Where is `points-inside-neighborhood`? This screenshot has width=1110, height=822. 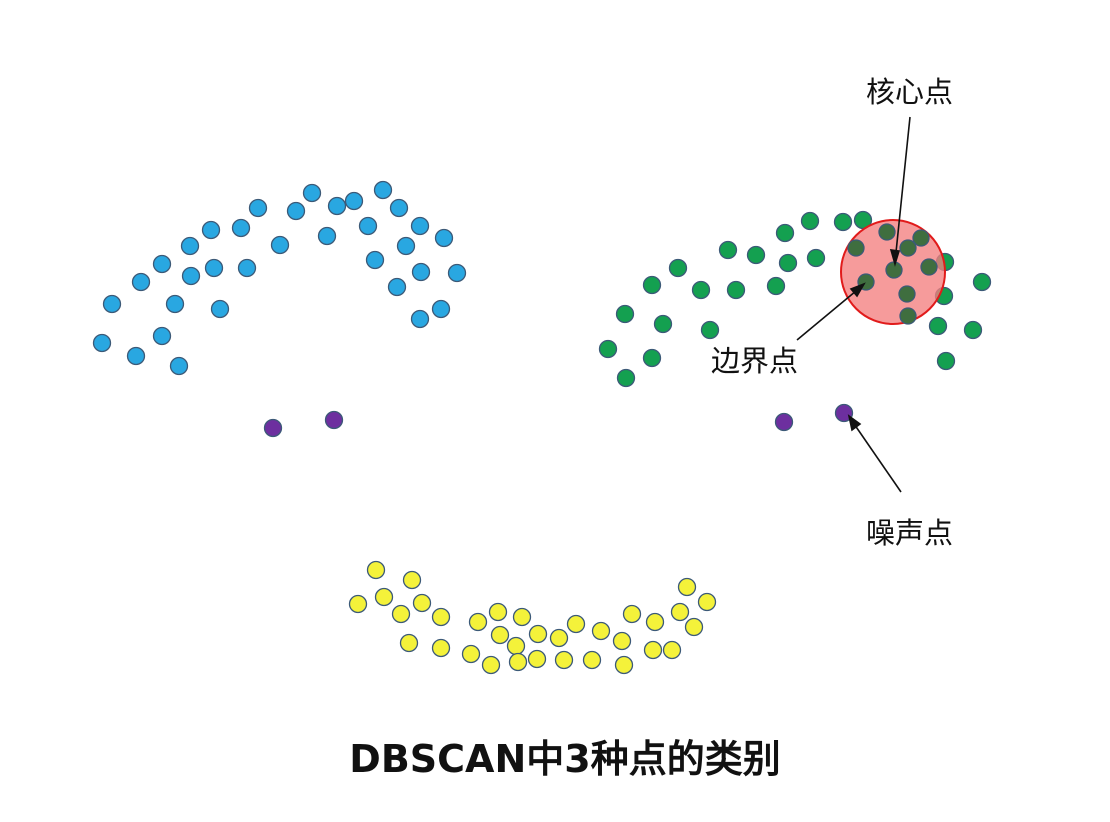 points-inside-neighborhood is located at coordinates (892, 274).